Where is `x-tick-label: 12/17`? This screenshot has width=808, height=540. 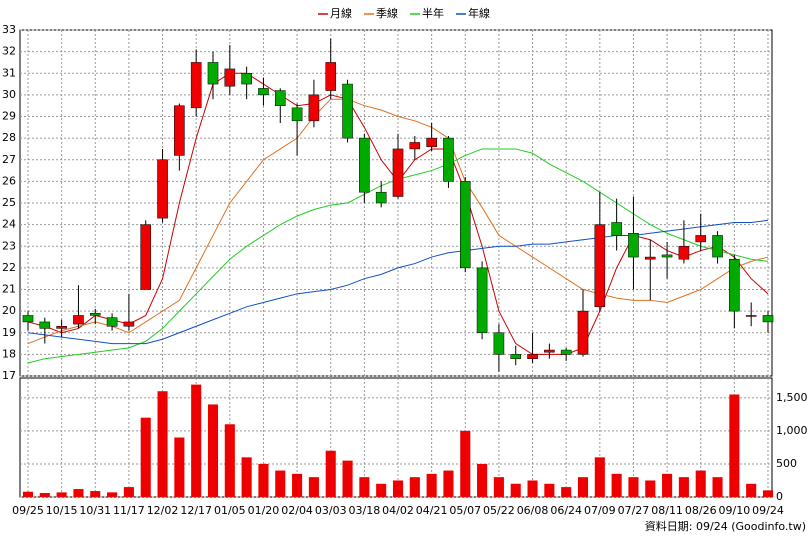
x-tick-label: 12/17 is located at coordinates (196, 510).